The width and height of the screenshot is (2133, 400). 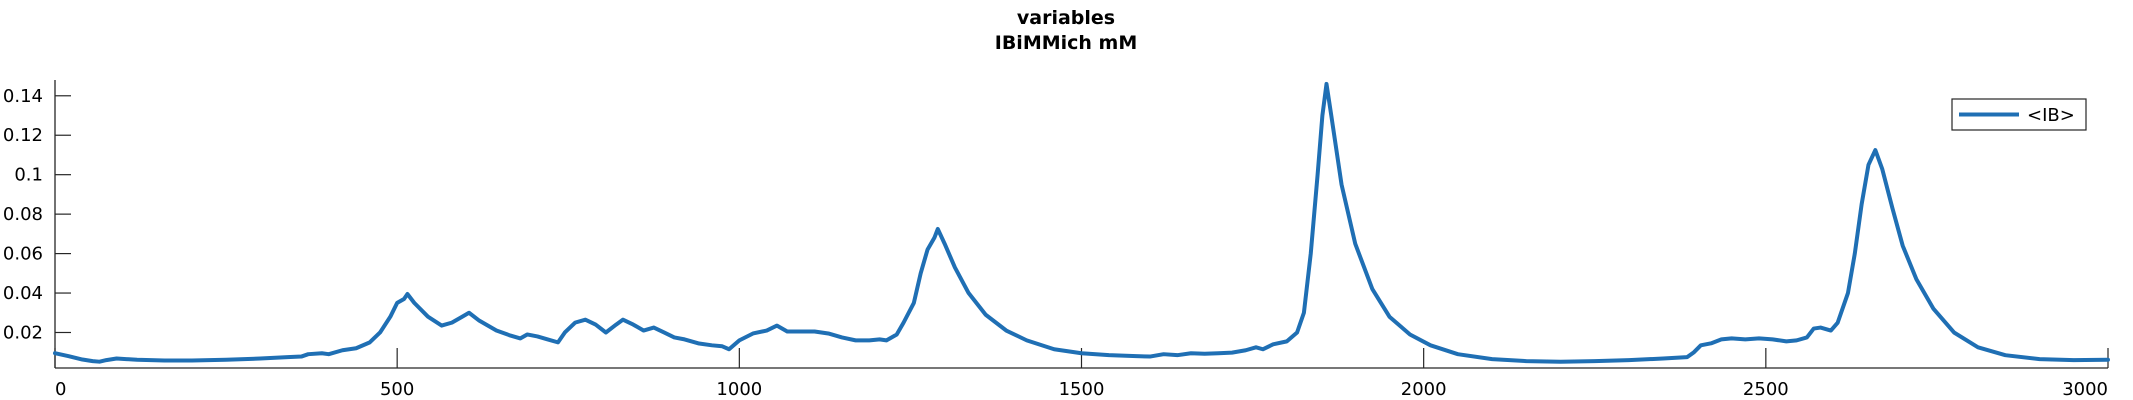 I want to click on x-tick-label: 1000, so click(x=739, y=389).